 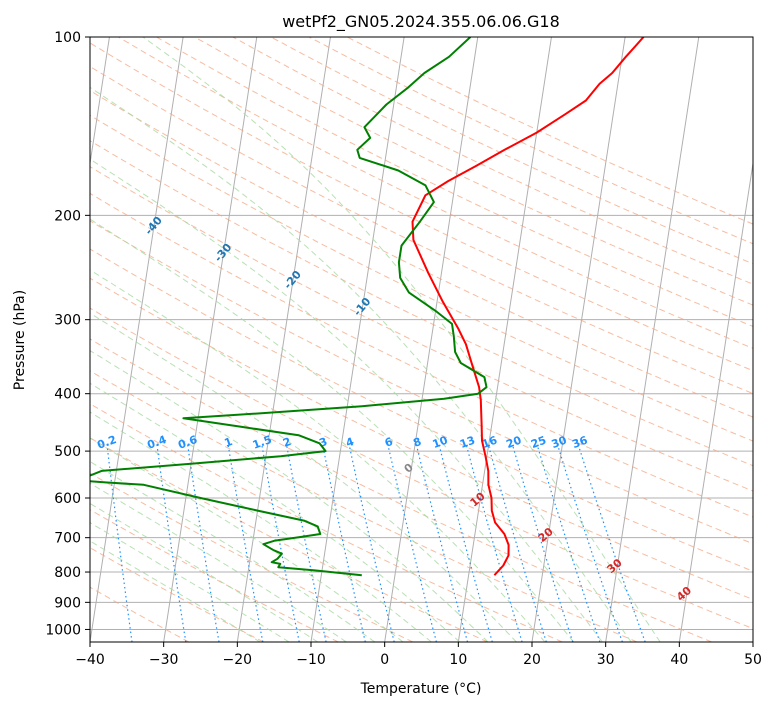 I want to click on y-axis-ticks: 100 200 300 400 500 600 700 800 900 1000, so click(x=67, y=334).